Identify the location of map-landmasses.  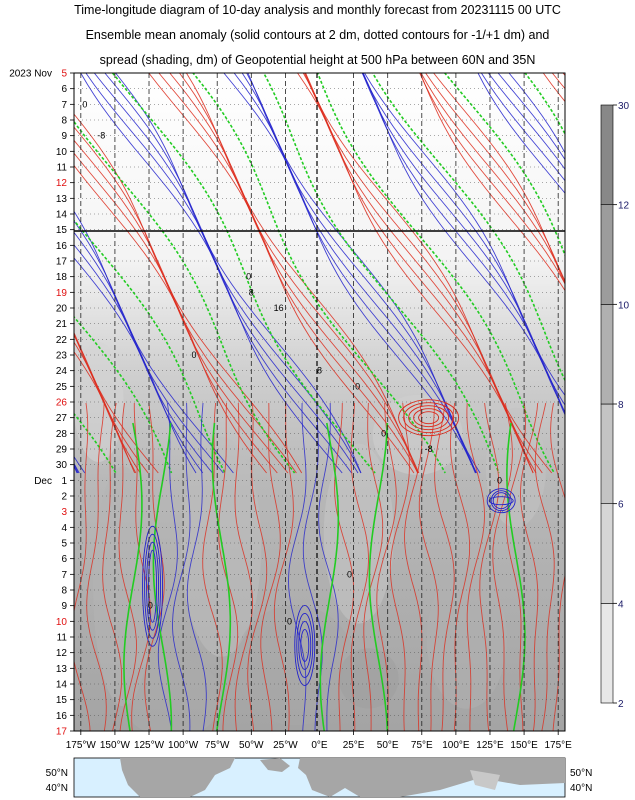
(342, 777).